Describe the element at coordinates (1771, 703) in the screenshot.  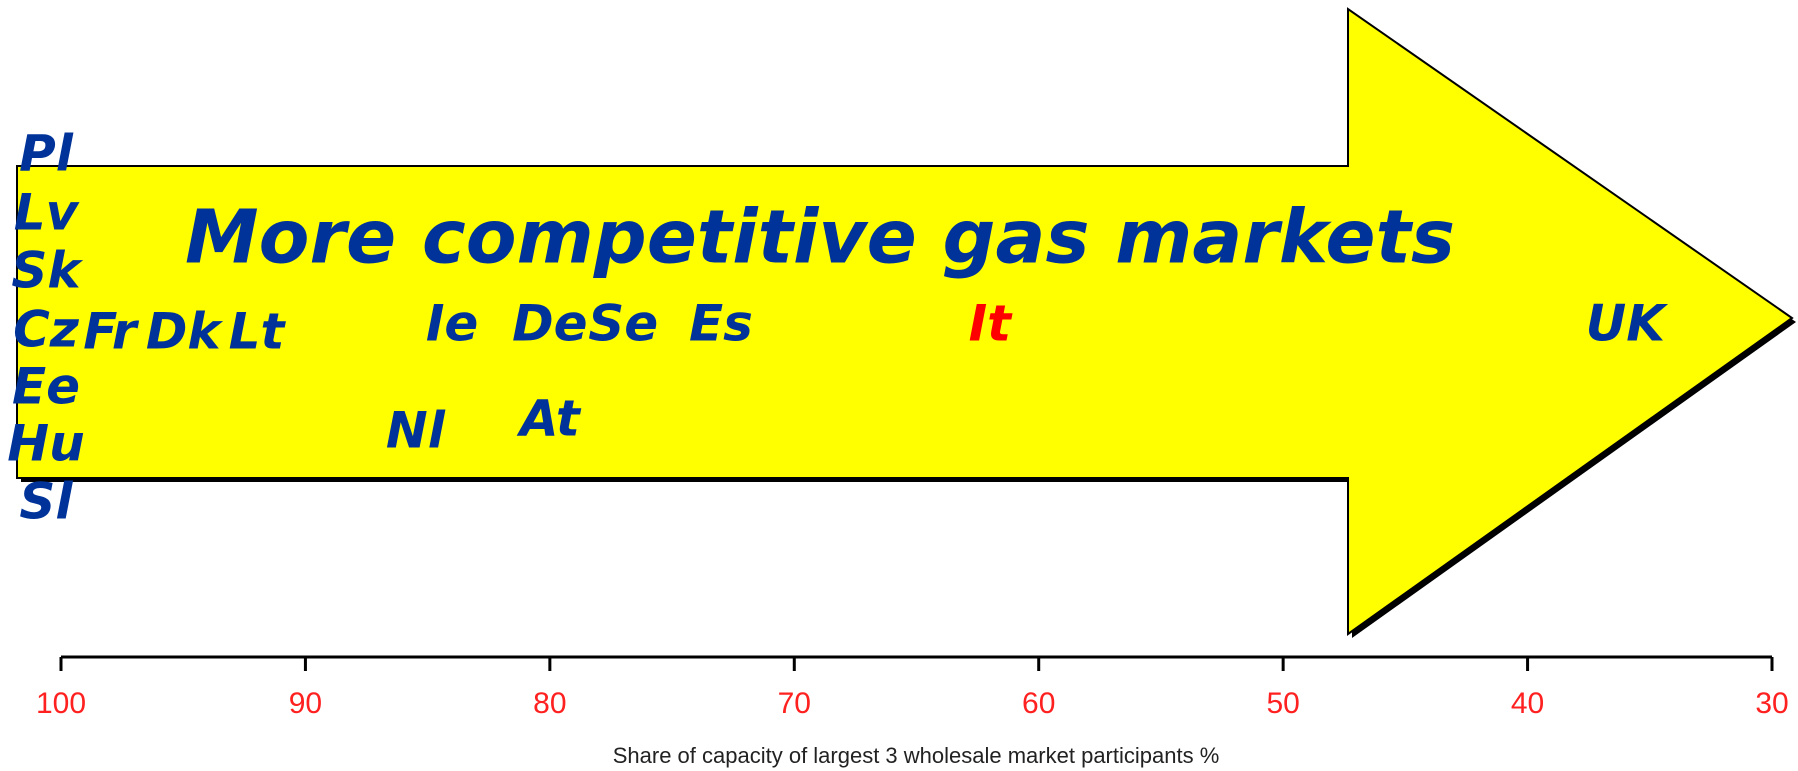
I see `x-tick-label: 30` at that location.